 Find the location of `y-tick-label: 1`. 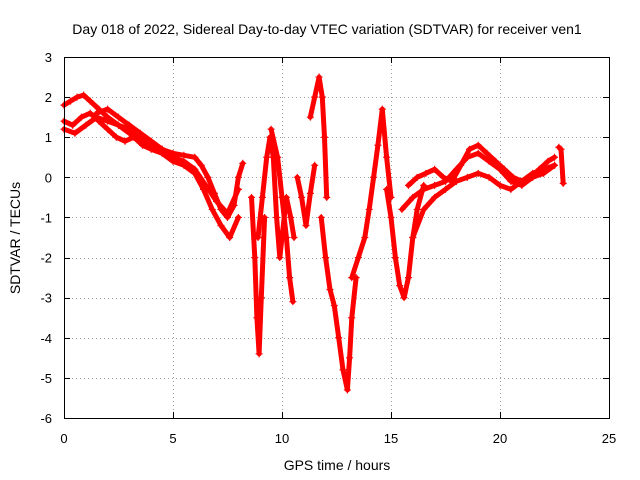

y-tick-label: 1 is located at coordinates (48, 137).